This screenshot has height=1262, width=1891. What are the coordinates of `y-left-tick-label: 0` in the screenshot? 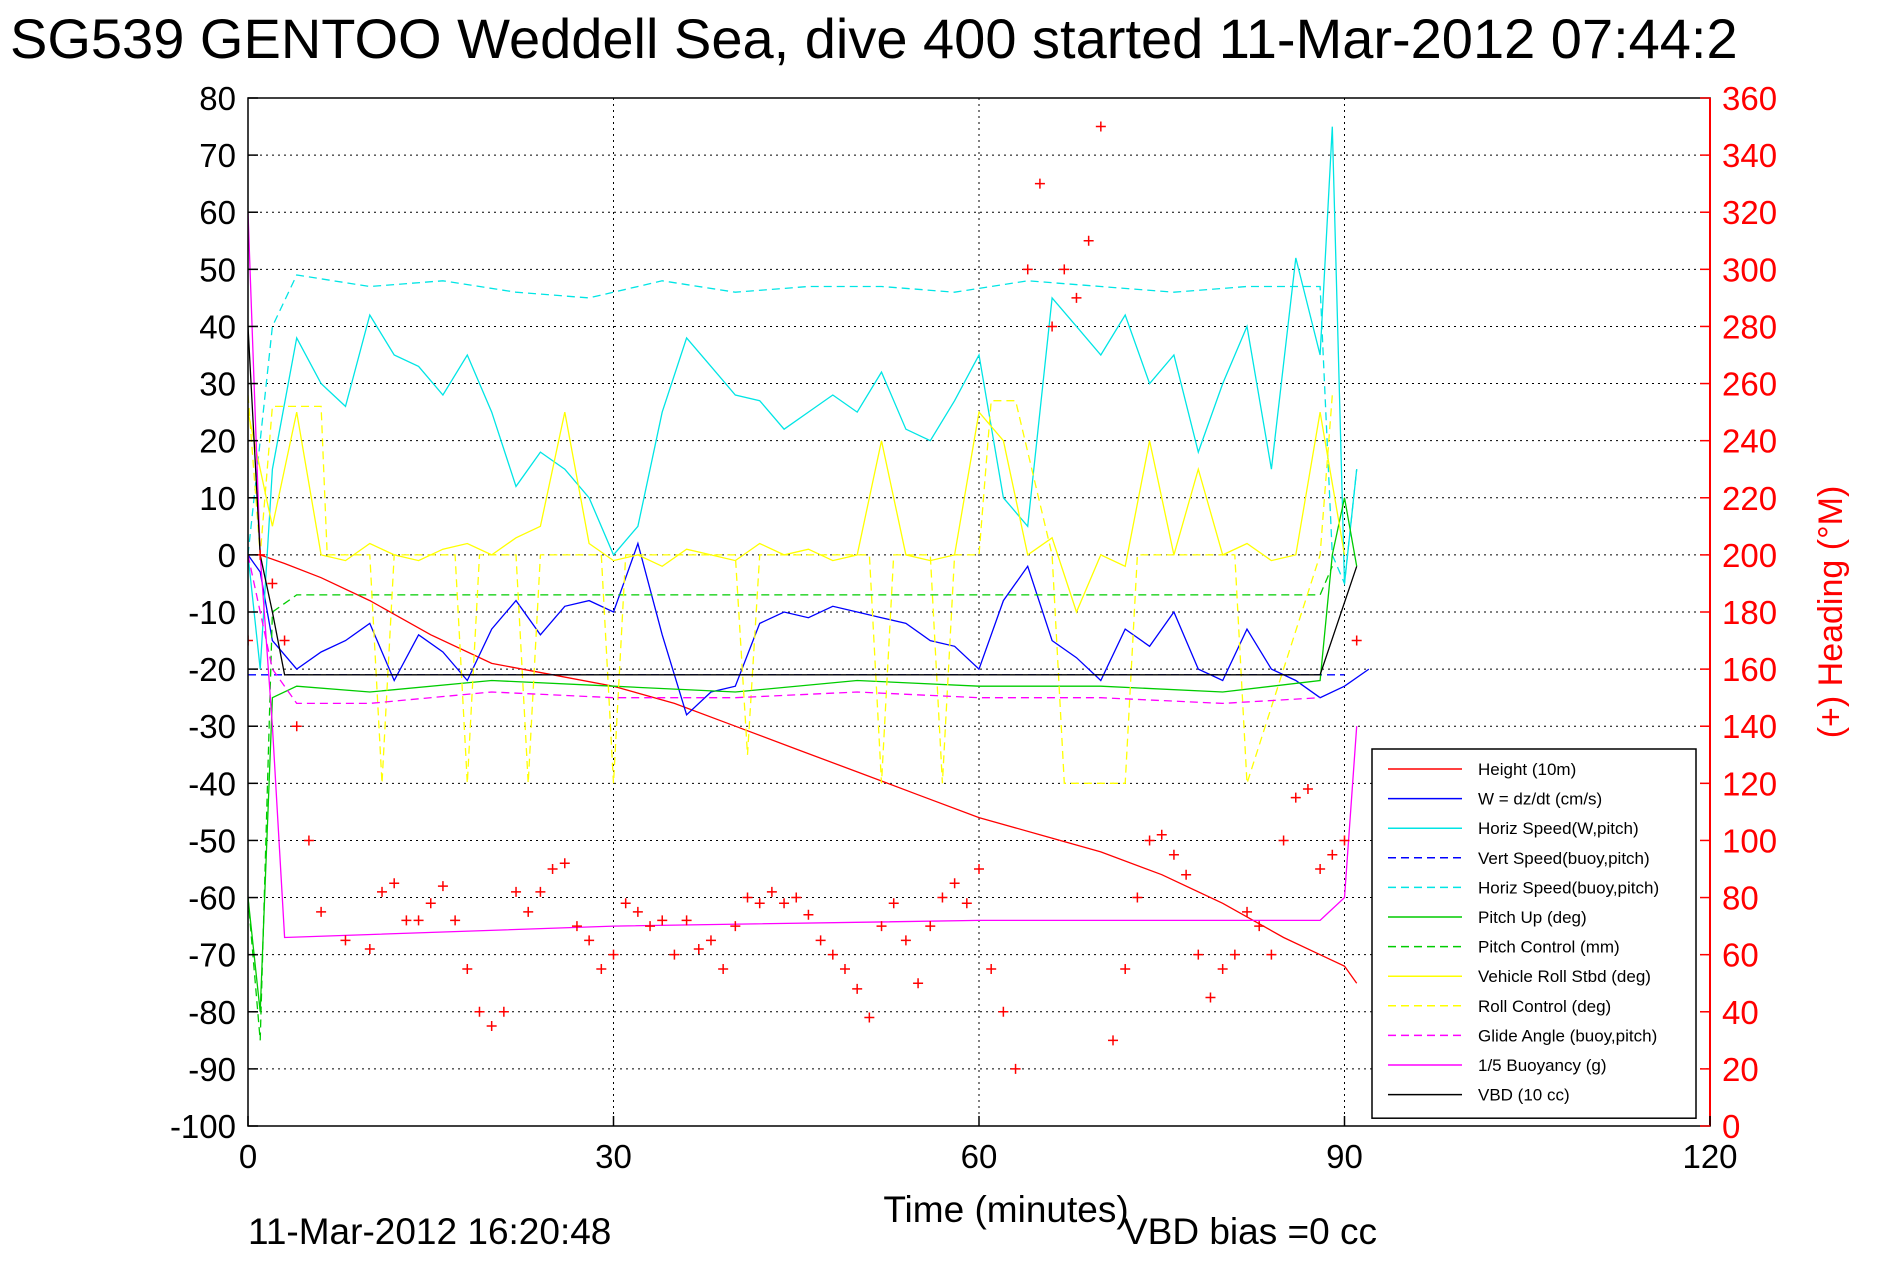 It's located at (227, 555).